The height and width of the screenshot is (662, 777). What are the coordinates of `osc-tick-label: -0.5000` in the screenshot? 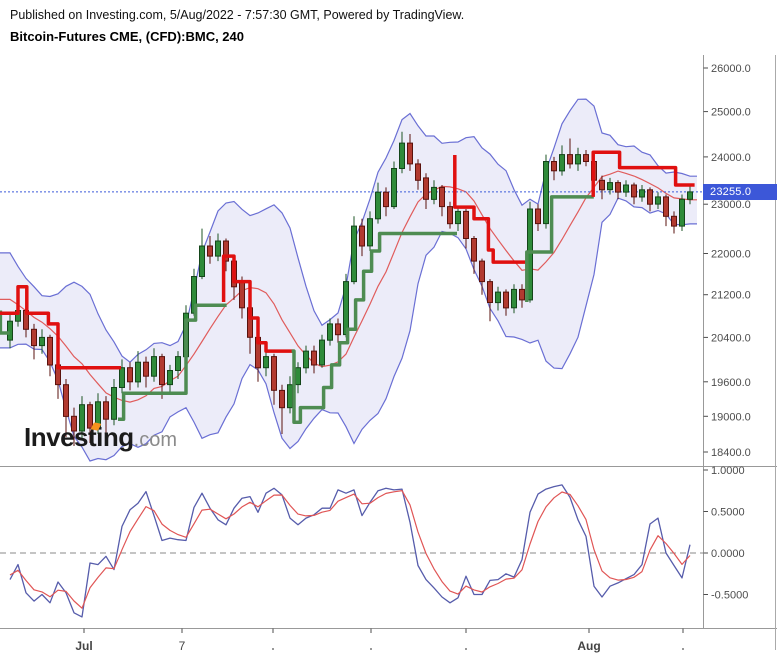 It's located at (729, 596).